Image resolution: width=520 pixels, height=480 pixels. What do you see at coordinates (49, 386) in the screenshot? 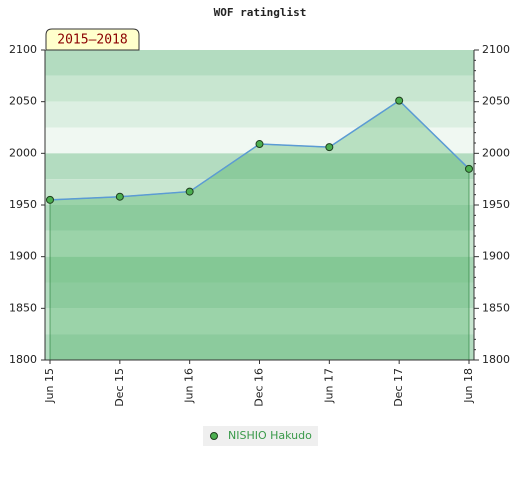
I see `x-tick-label: Jun 15` at bounding box center [49, 386].